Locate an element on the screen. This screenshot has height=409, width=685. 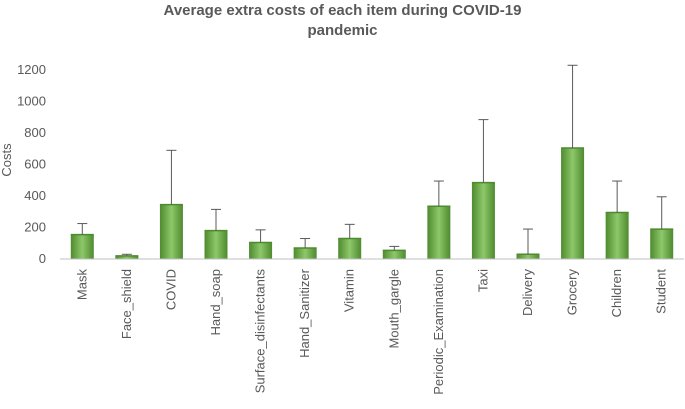
y-tick-label: 0 is located at coordinates (42, 258).